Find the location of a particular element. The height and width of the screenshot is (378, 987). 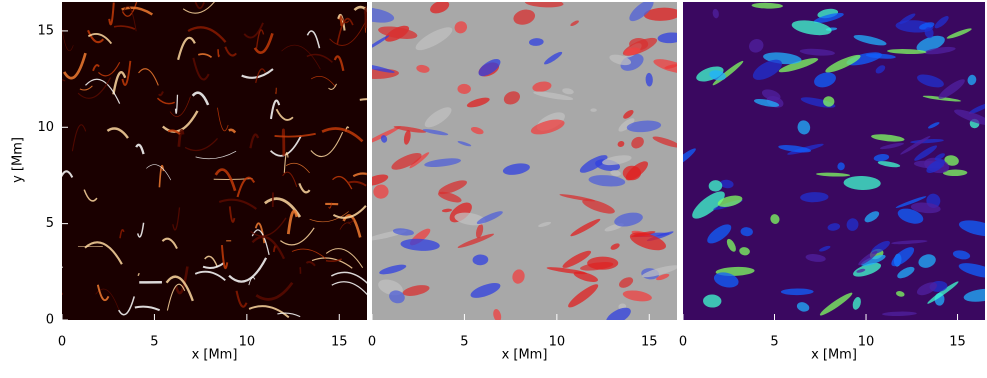

y-axis-label: y [Mm] is located at coordinates (18, 160).